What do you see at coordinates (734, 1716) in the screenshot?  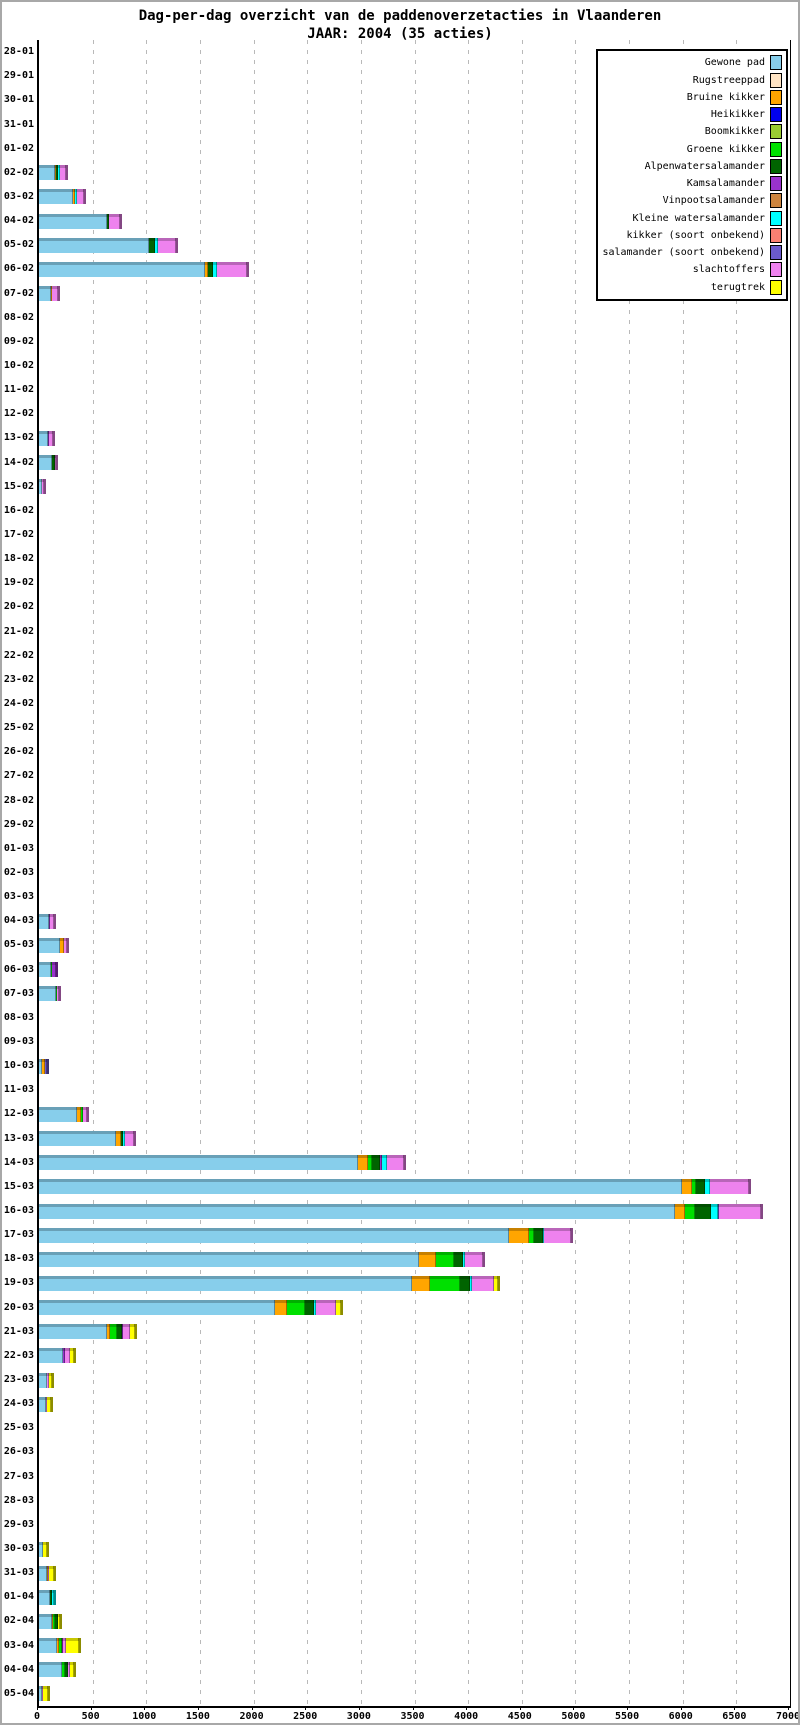 I see `x-tick-label: 6500` at bounding box center [734, 1716].